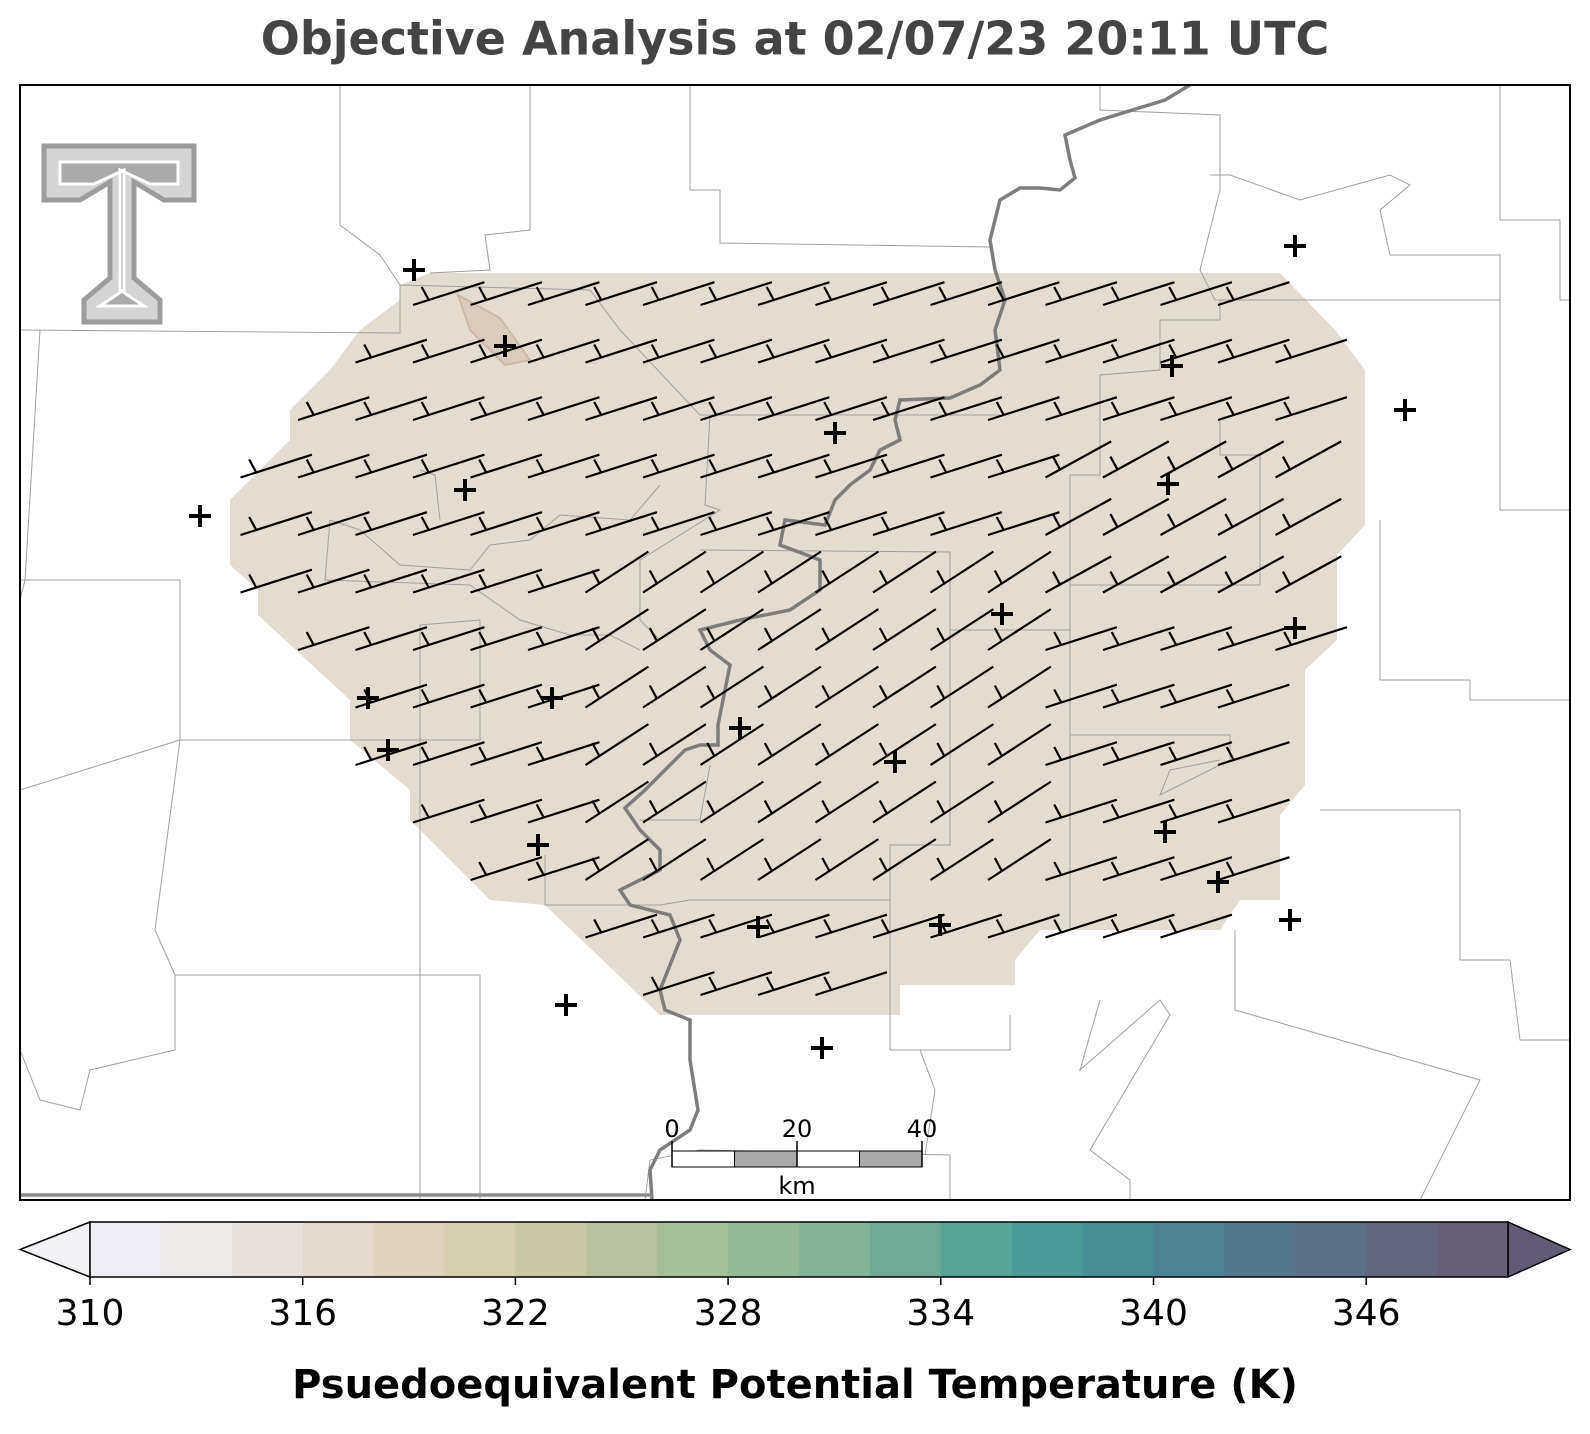 The height and width of the screenshot is (1434, 1590). Describe the element at coordinates (728, 1313) in the screenshot. I see `colorbar-tick-label: 328` at that location.